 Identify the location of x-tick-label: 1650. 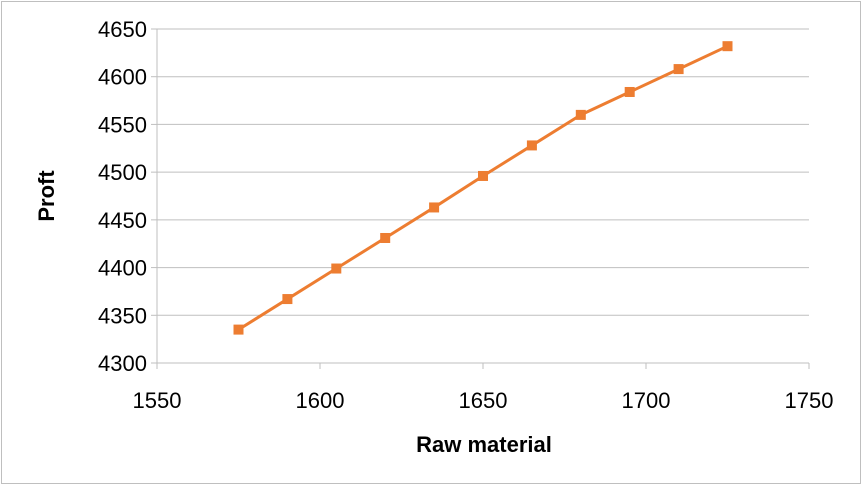
(483, 400).